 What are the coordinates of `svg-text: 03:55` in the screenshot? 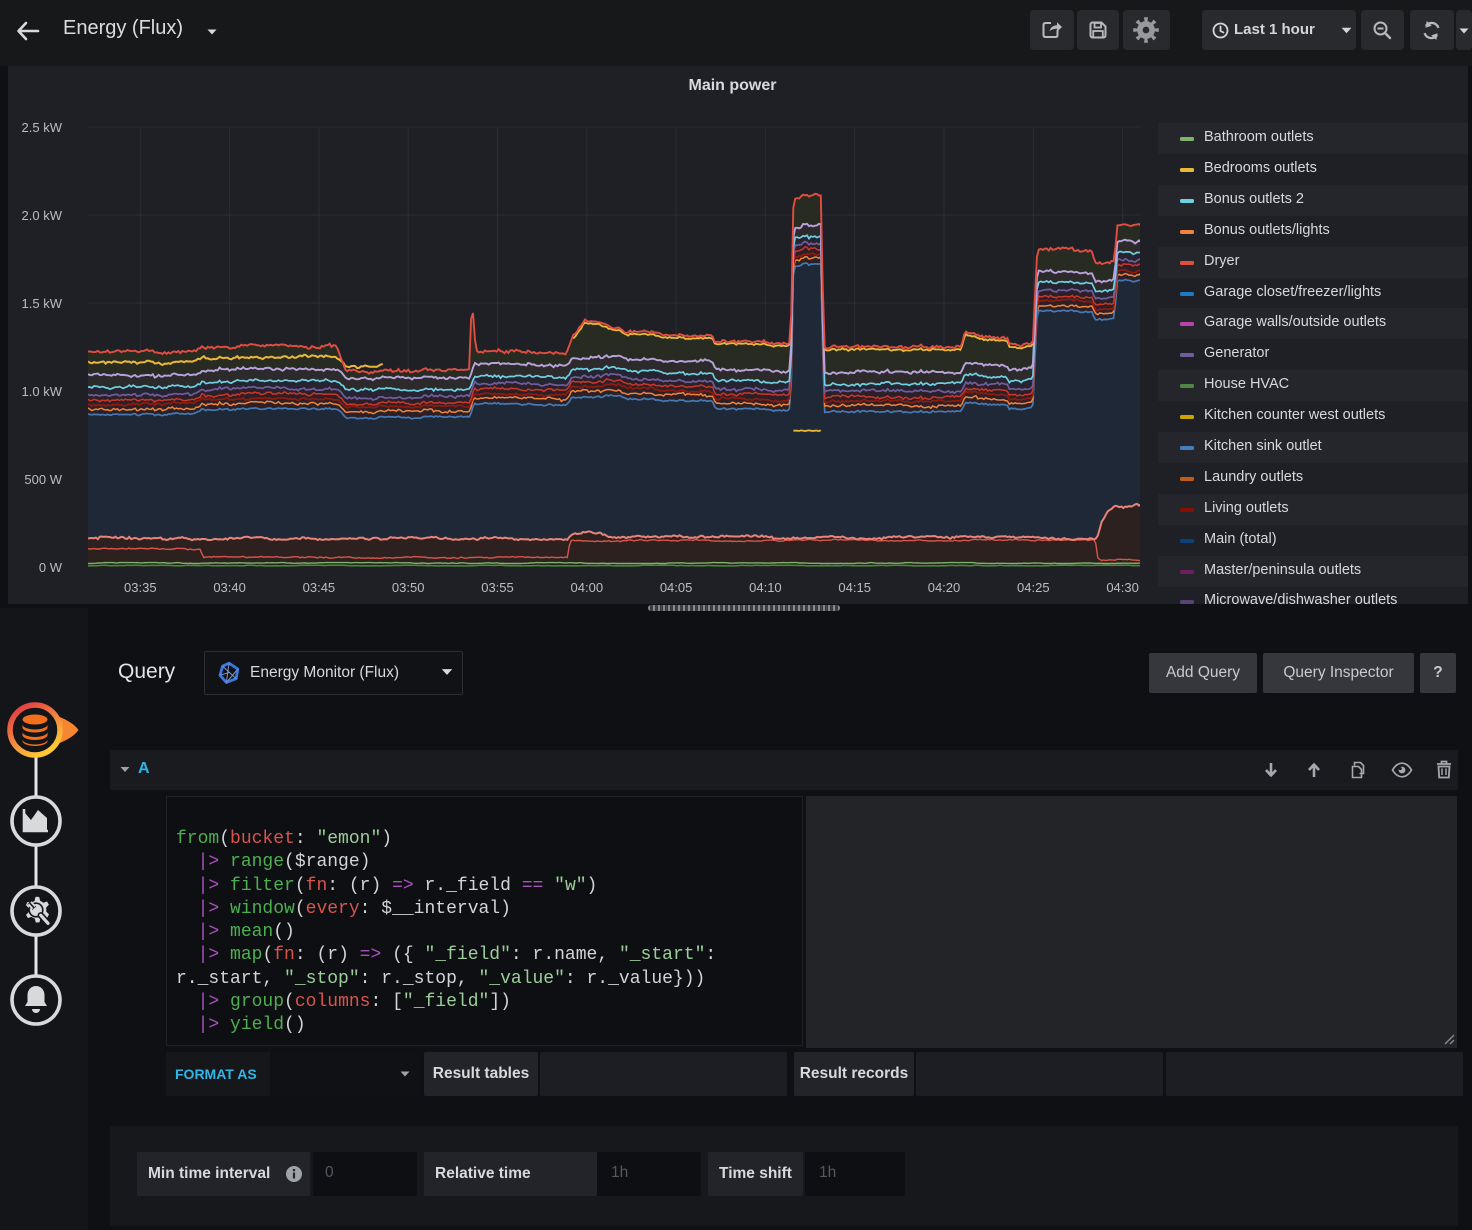 It's located at (497, 587).